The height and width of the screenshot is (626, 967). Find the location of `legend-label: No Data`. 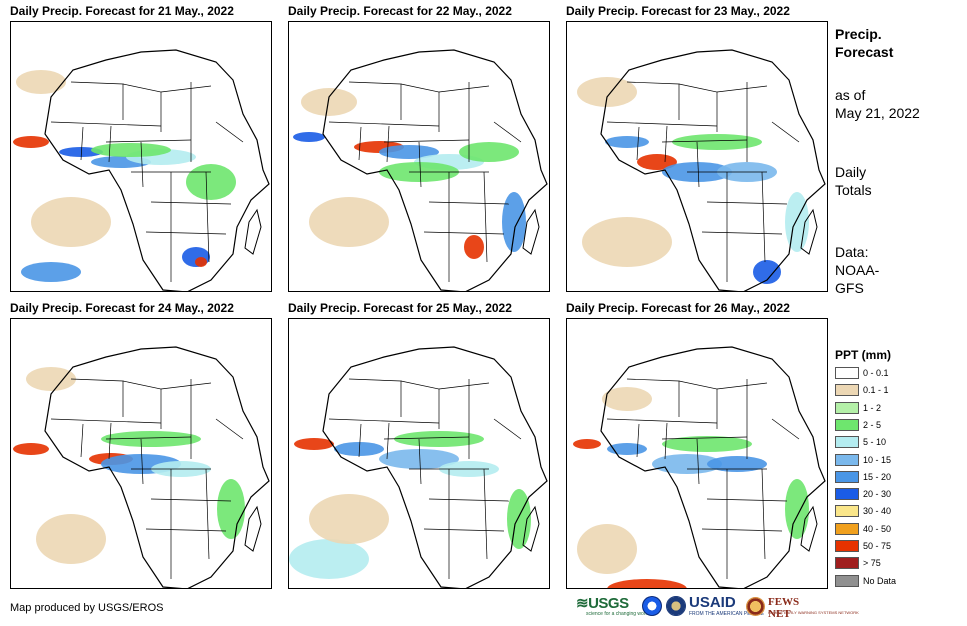

legend-label: No Data is located at coordinates (880, 580).